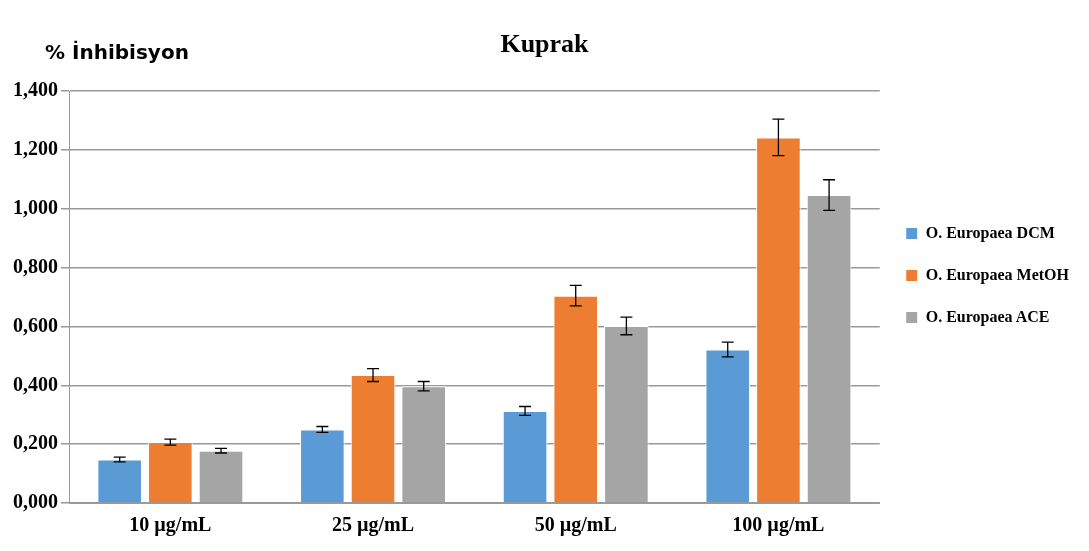 Image resolution: width=1089 pixels, height=551 pixels. Describe the element at coordinates (35, 442) in the screenshot. I see `y-tick-label: 0,200` at that location.